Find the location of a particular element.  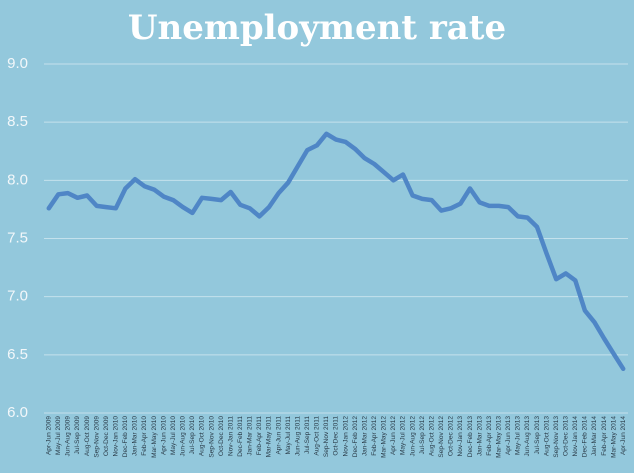

x-tick-label: Jul-Sep 2009 is located at coordinates (77, 435).